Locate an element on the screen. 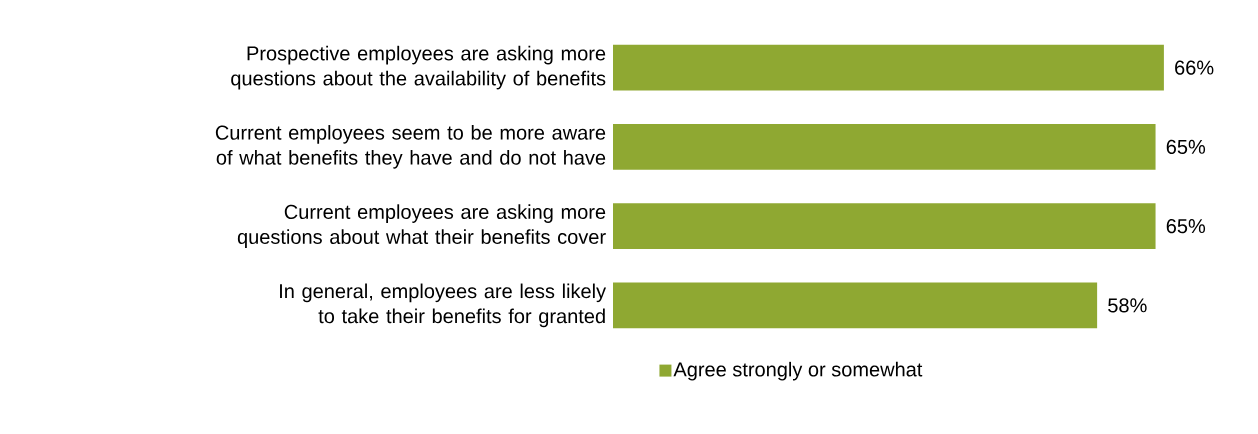 This screenshot has width=1258, height=434. y-tick-label: Current employees seem to be more aware of what benefits they have and do not have is located at coordinates (410, 147).